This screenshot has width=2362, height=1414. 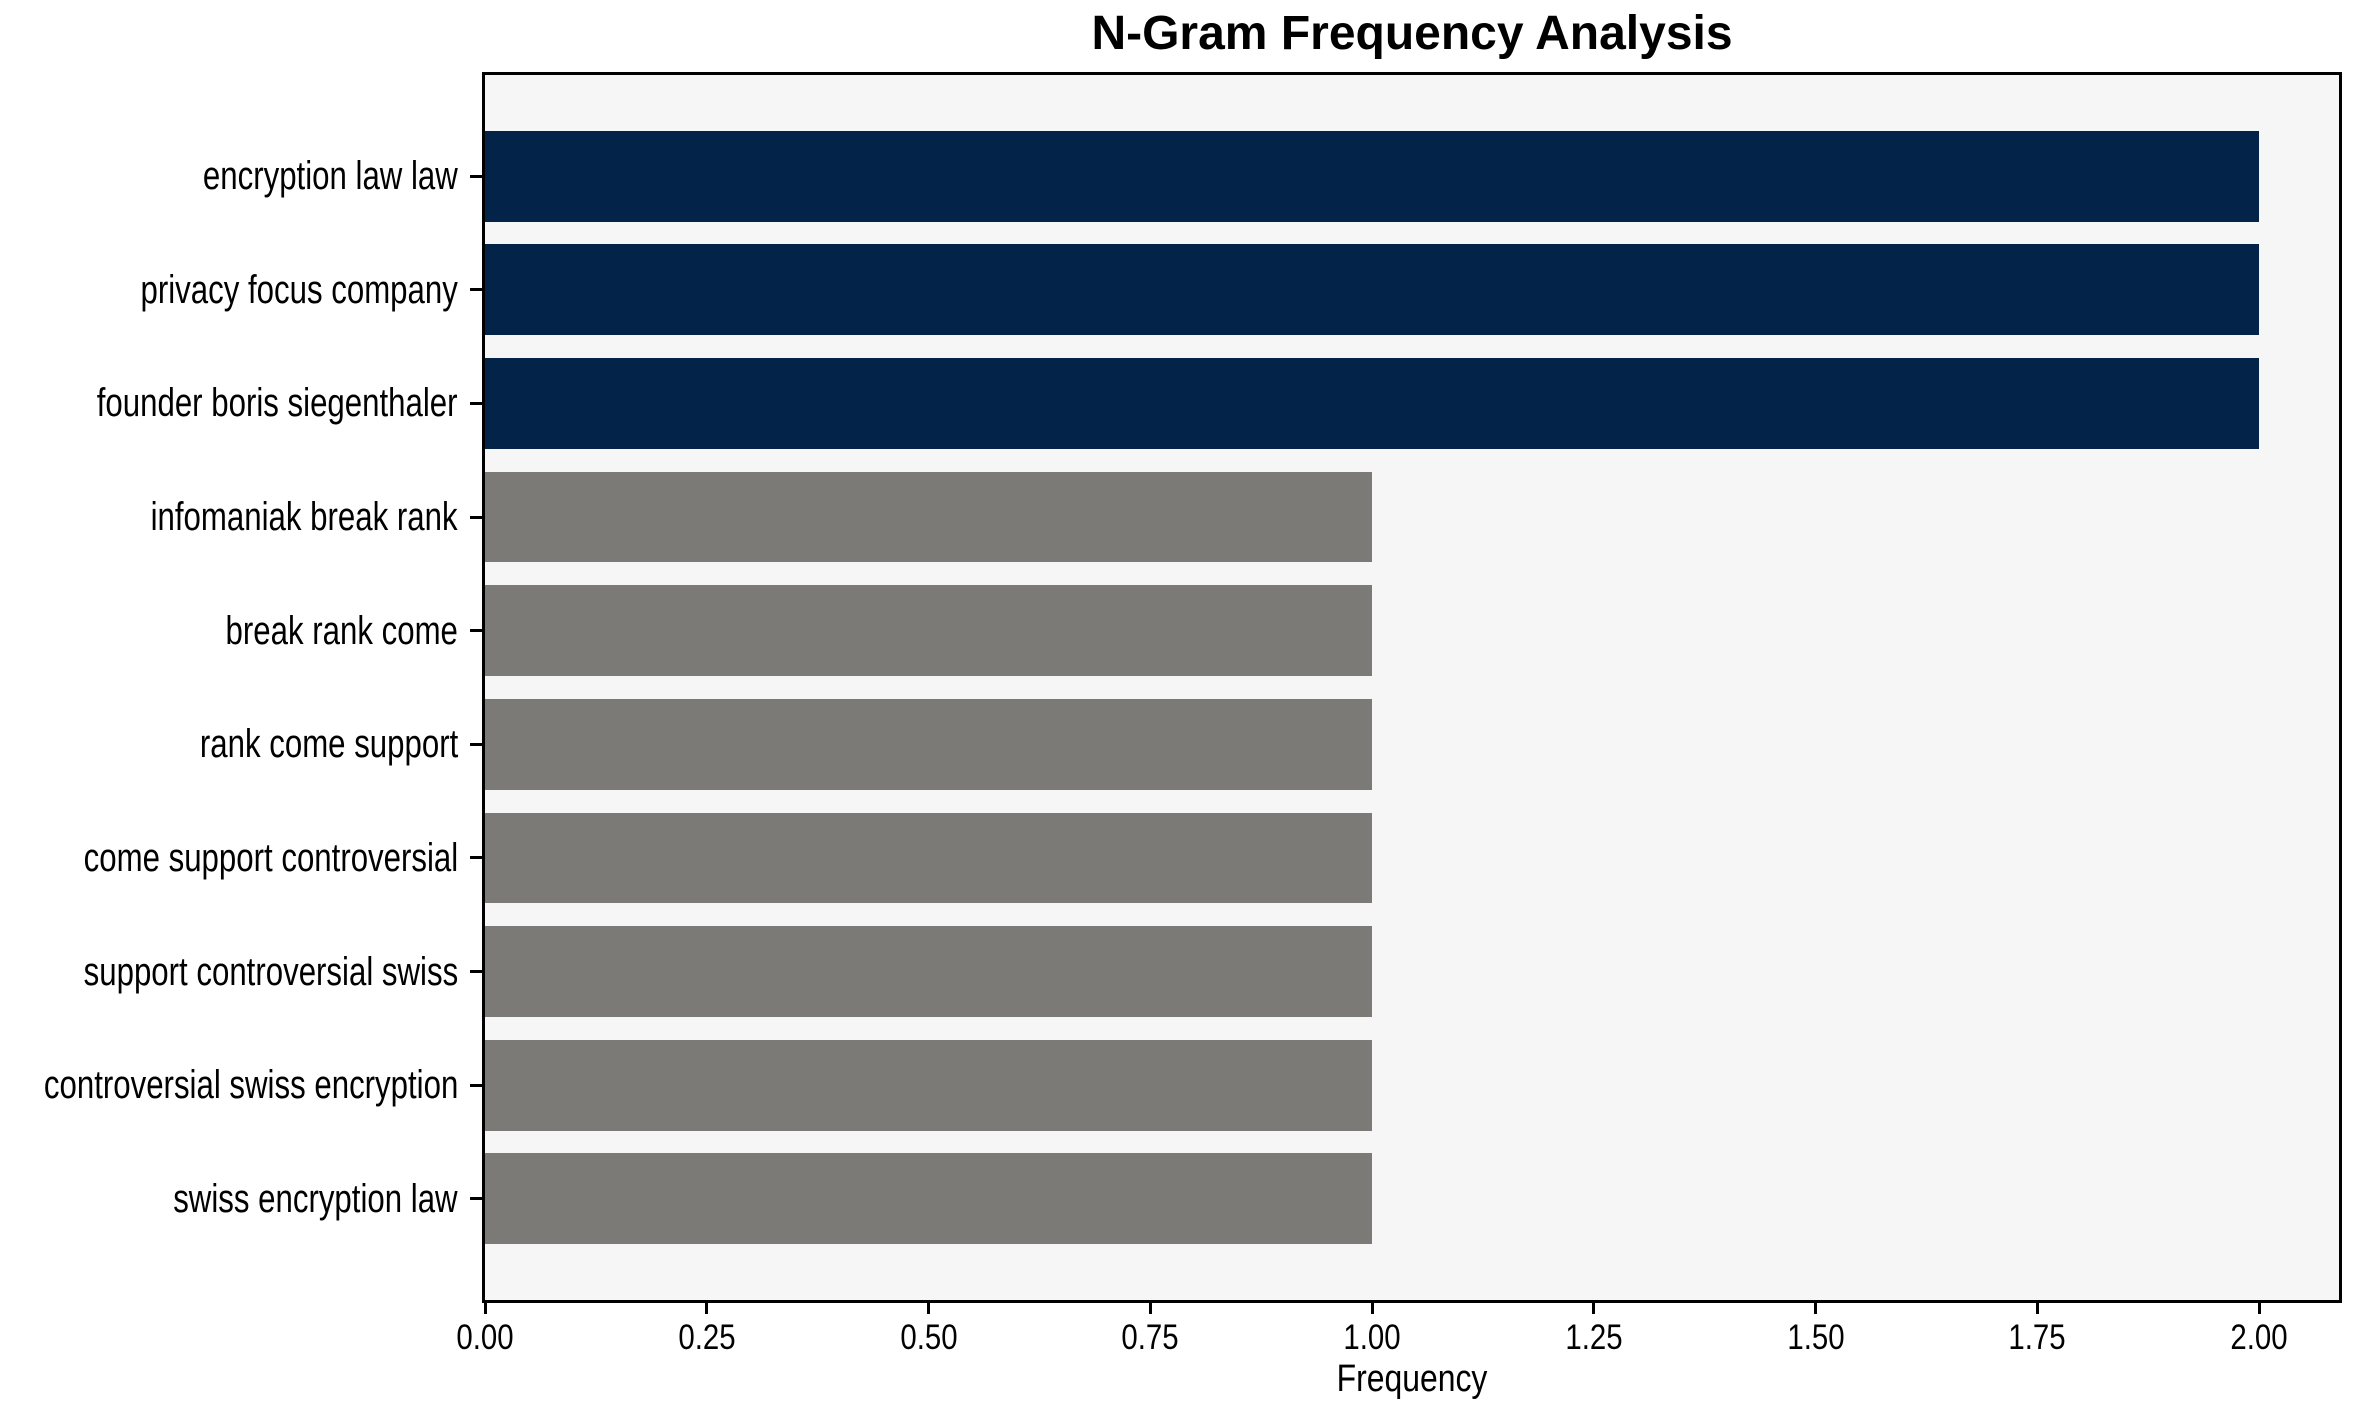 I want to click on x-tick-label: 1.75, so click(x=2037, y=1337).